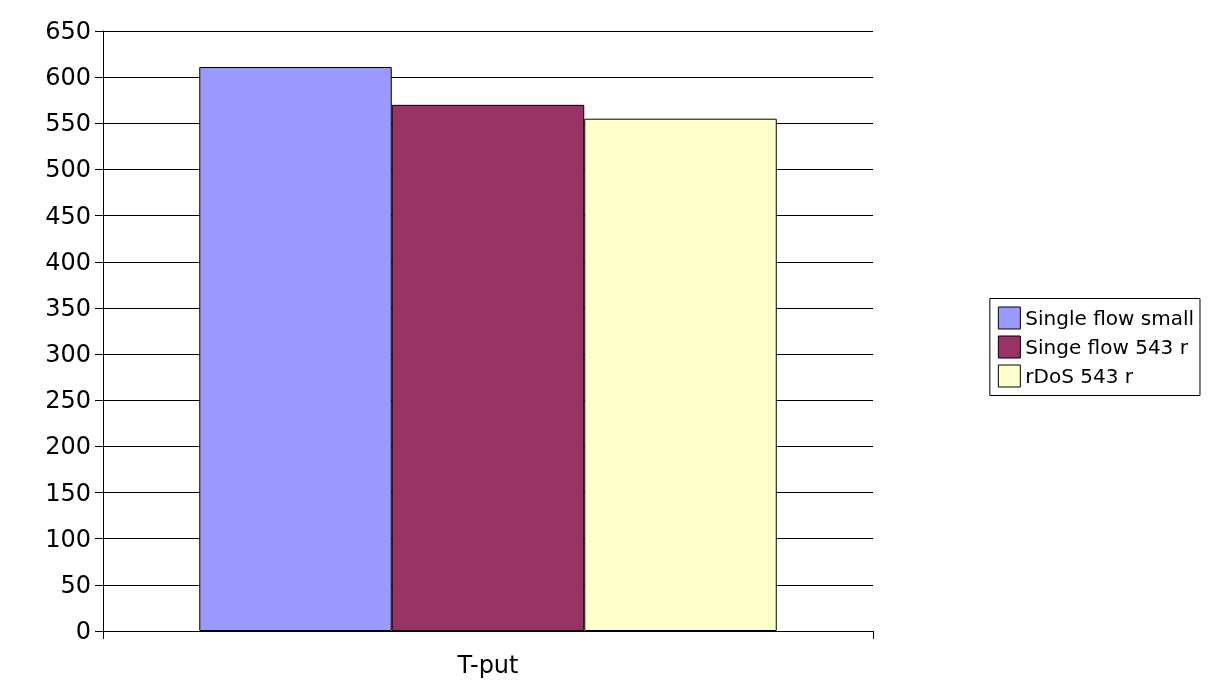 This screenshot has height=694, width=1210. I want to click on y-tick-label: 150, so click(68, 492).